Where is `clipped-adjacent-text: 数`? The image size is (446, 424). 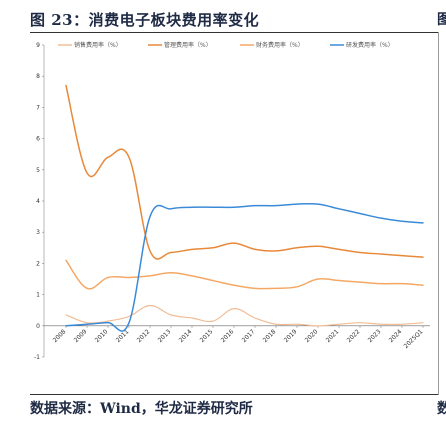 clipped-adjacent-text: 数 is located at coordinates (441, 409).